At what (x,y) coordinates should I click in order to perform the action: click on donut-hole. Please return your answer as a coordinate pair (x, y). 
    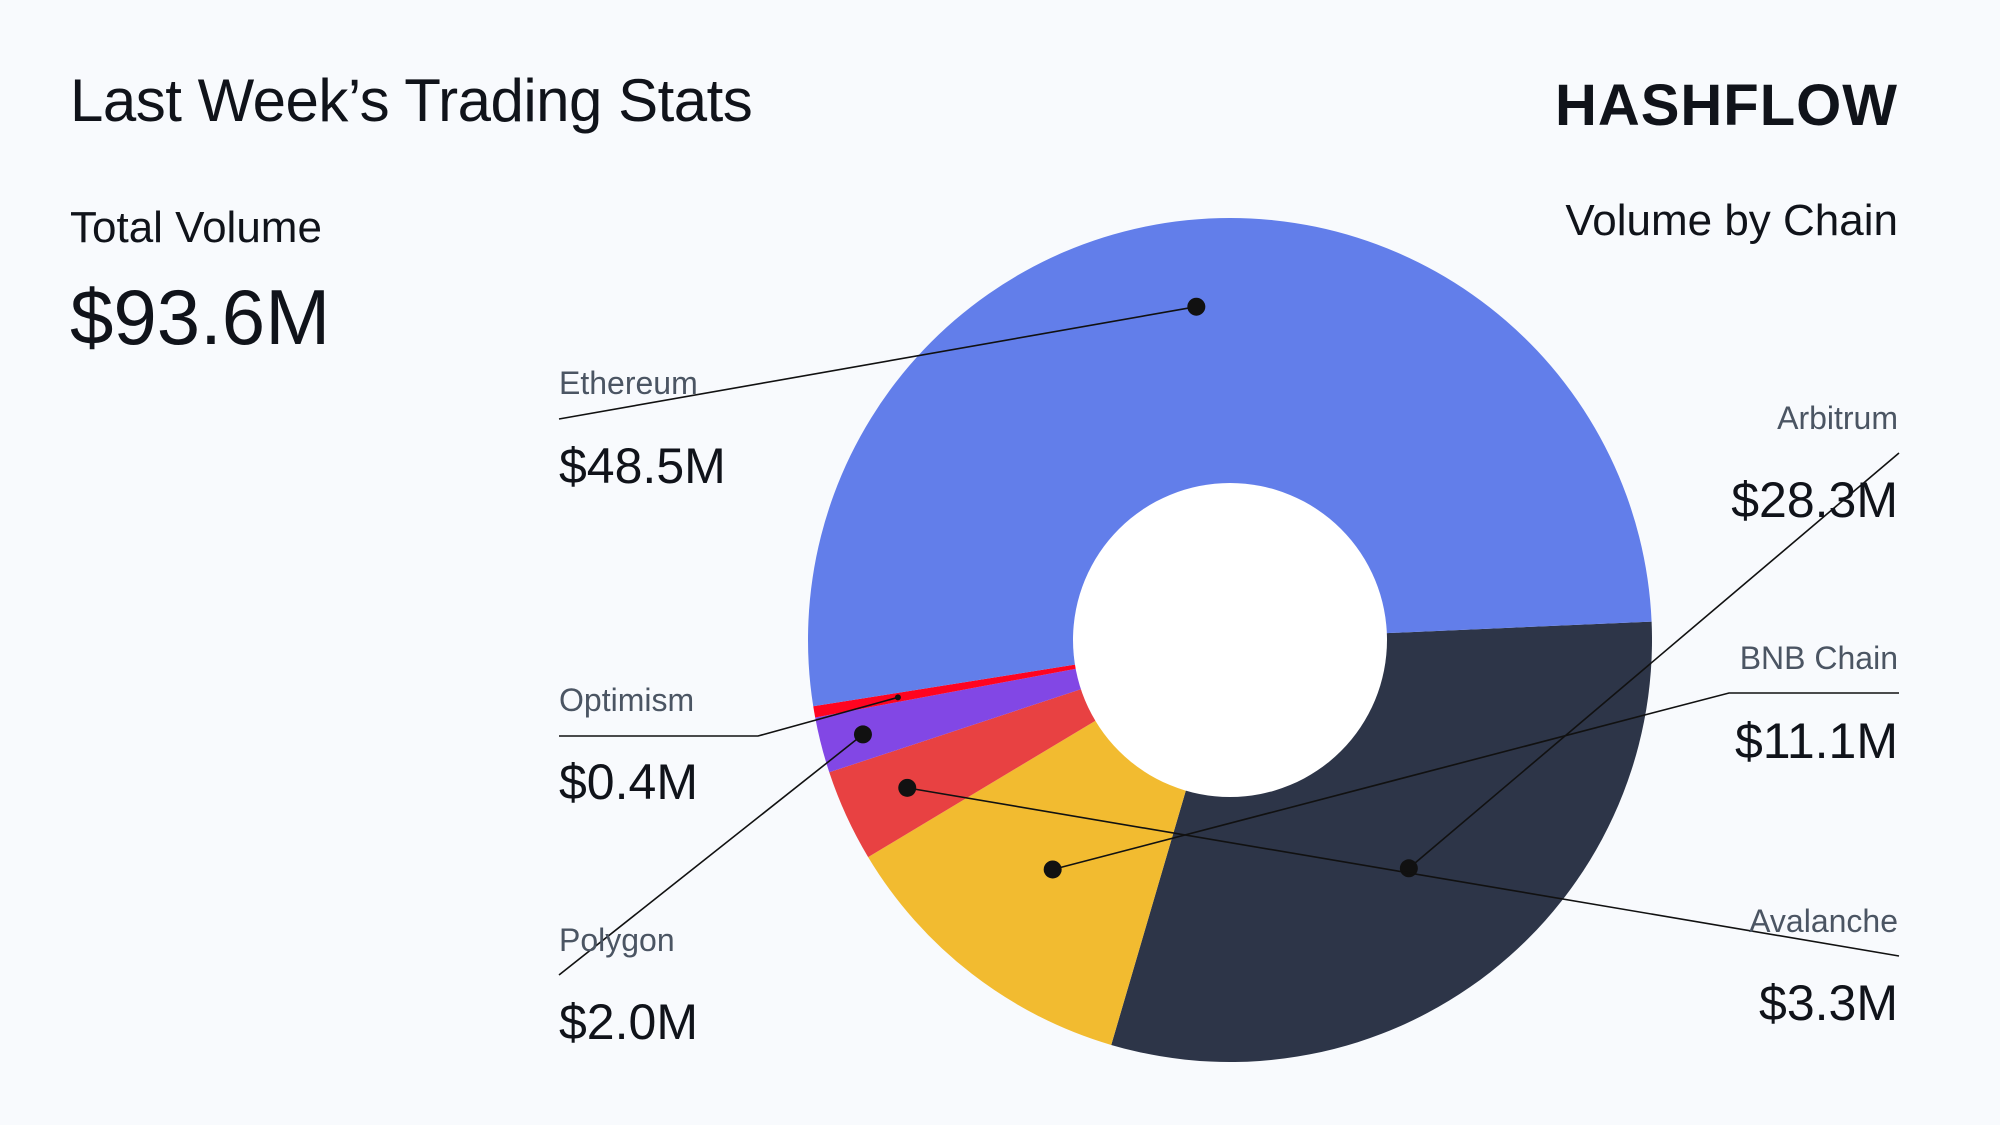
    Looking at the image, I should click on (1230, 640).